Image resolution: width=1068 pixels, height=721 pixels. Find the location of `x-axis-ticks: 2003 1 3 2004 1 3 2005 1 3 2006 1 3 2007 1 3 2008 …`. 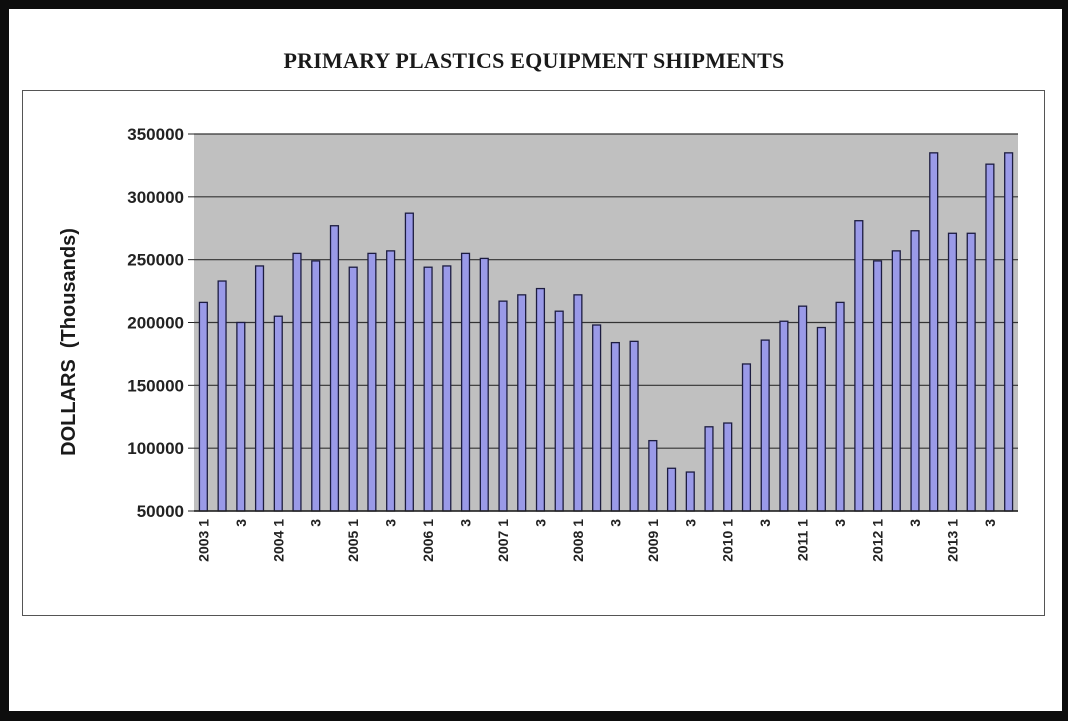

x-axis-ticks: 2003 1 3 2004 1 3 2005 1 3 2006 1 3 2007 1 3 2008 … is located at coordinates (596, 540).